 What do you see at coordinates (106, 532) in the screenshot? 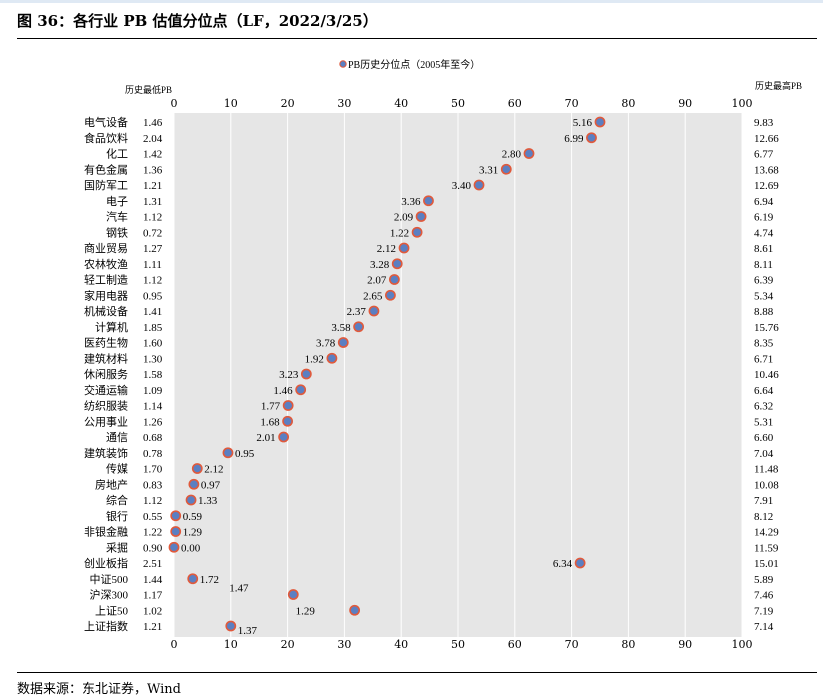
I see `category-label: 非银金融` at bounding box center [106, 532].